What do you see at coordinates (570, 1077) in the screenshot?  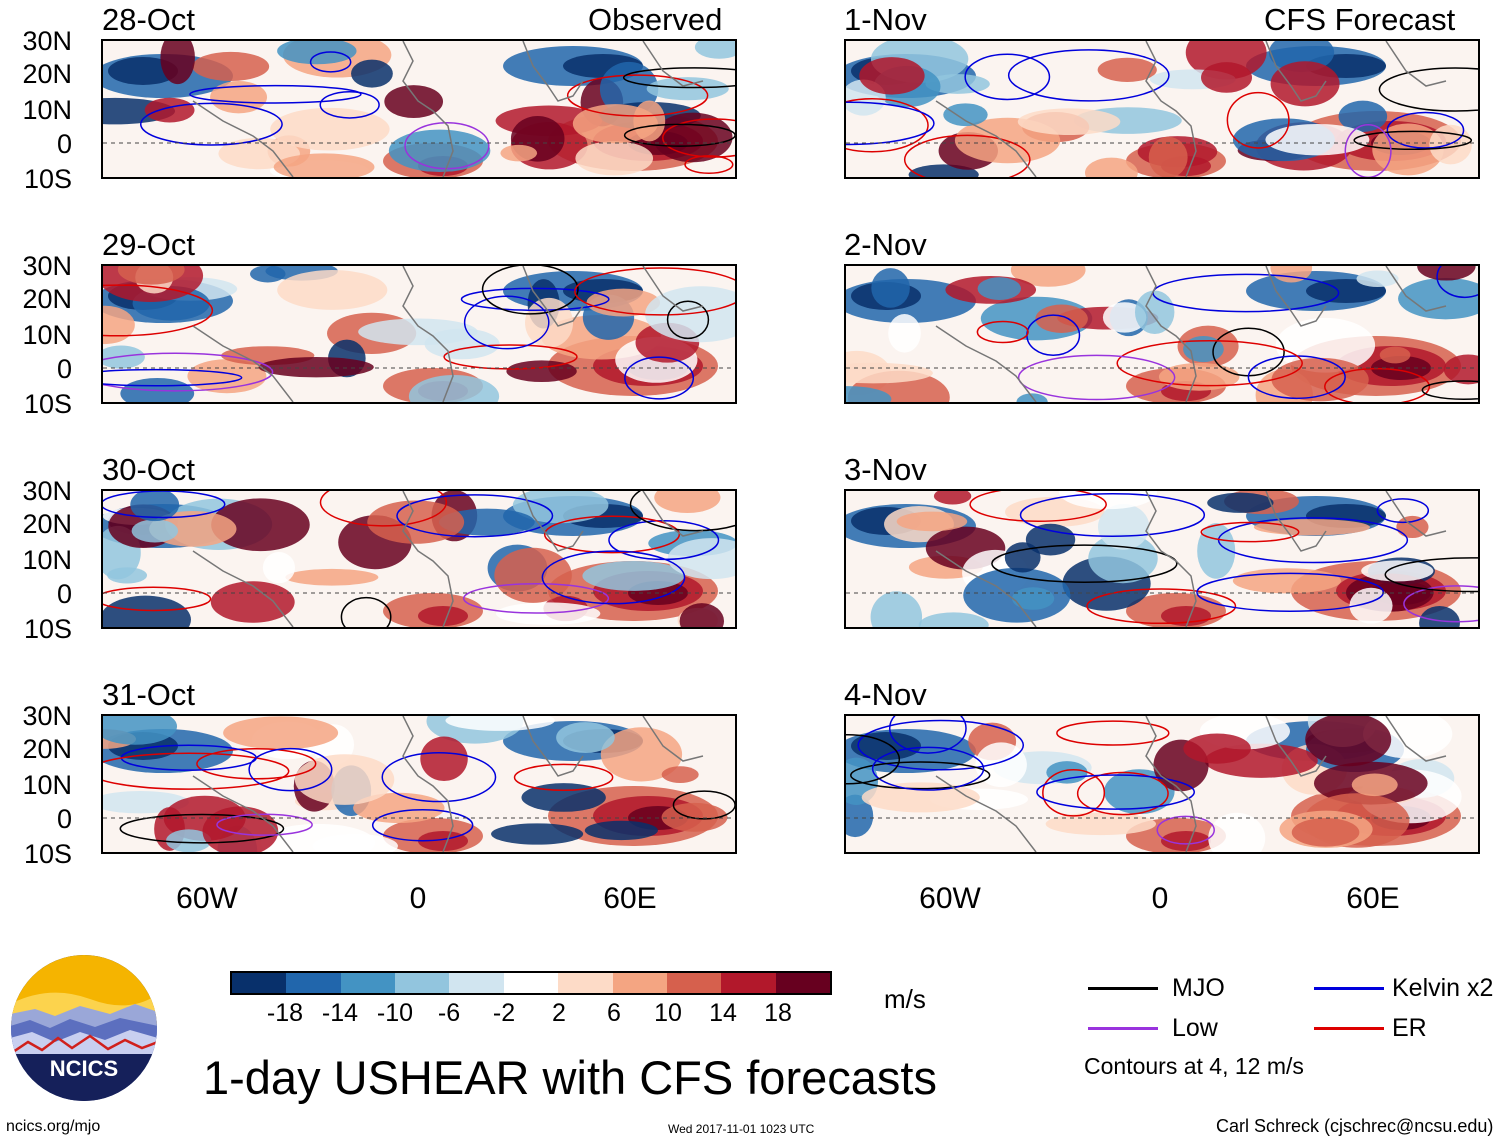 I see `figure-title: 1-day USHEAR with CFS forecasts` at bounding box center [570, 1077].